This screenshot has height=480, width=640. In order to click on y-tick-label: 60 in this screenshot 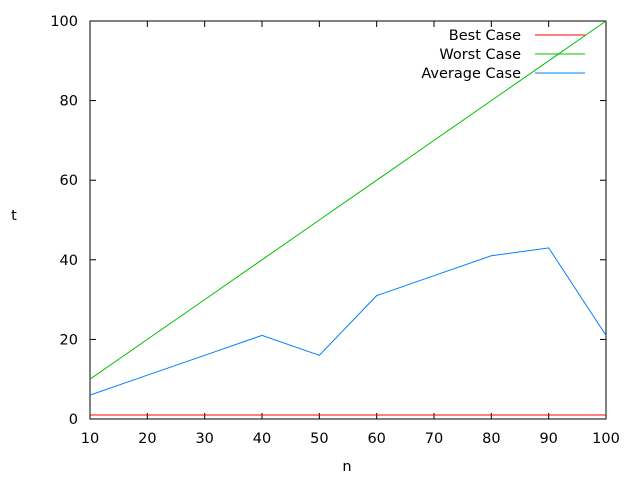, I will do `click(69, 181)`.